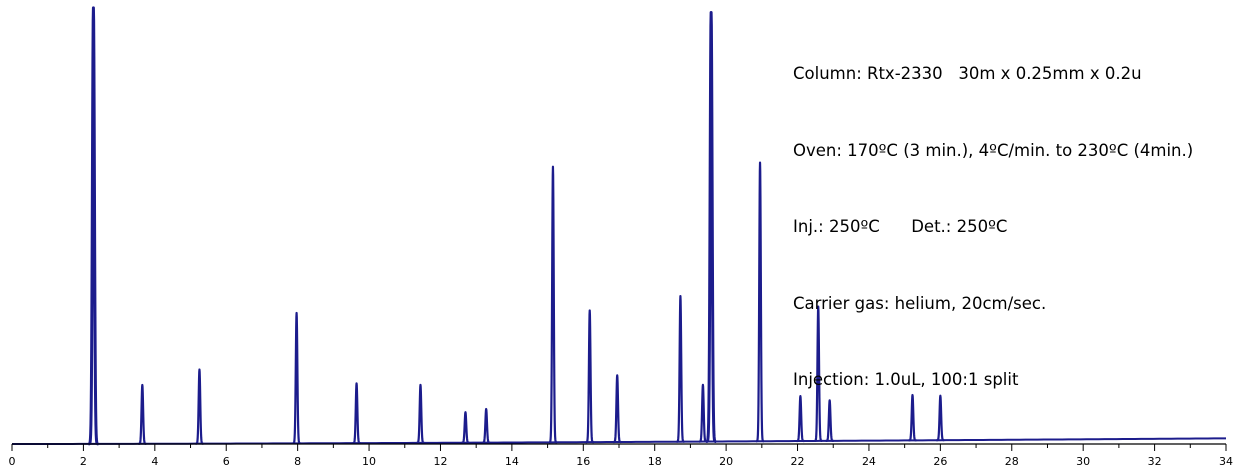  Describe the element at coordinates (798, 461) in the screenshot. I see `x-tick-label-22: 22` at that location.